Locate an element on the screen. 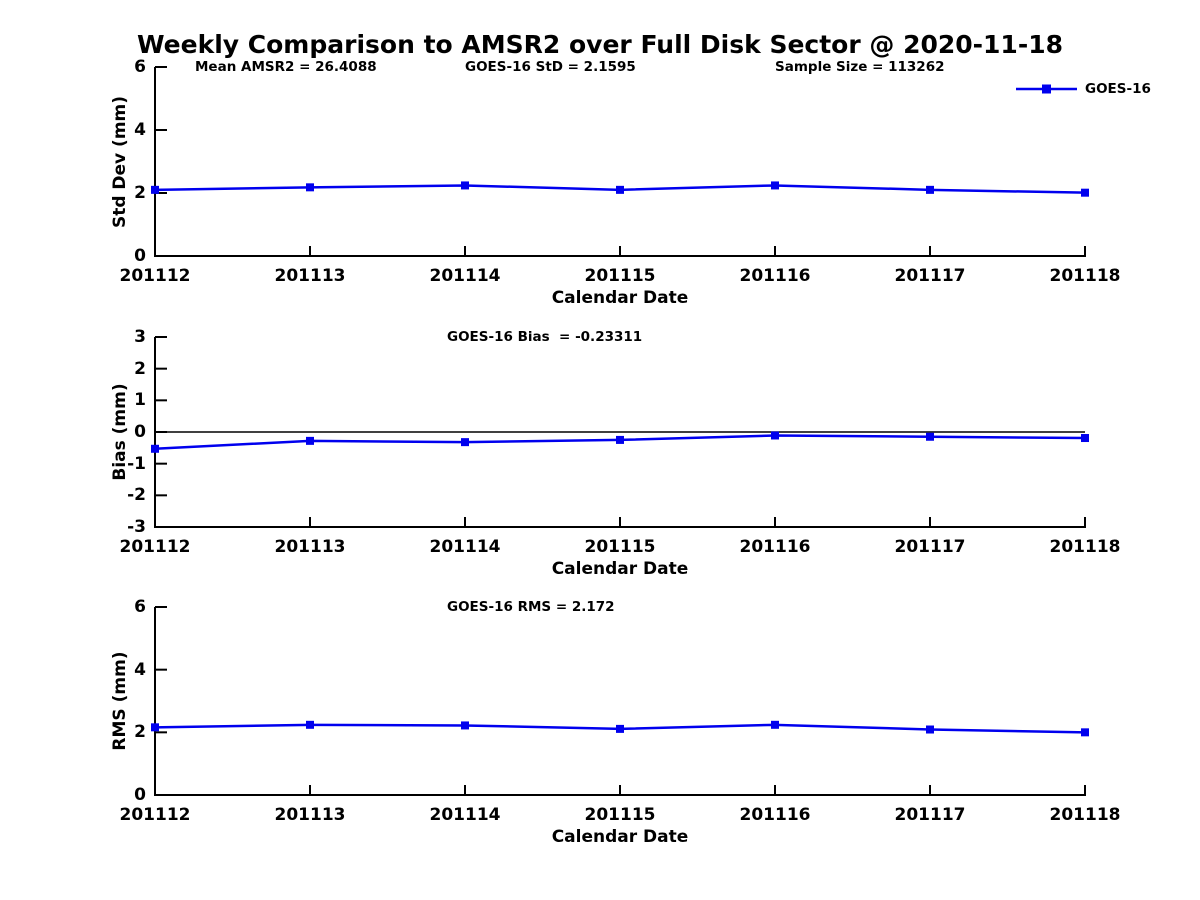 This screenshot has height=900, width=1200. x-tick-label-rms: 201114 is located at coordinates (465, 815).